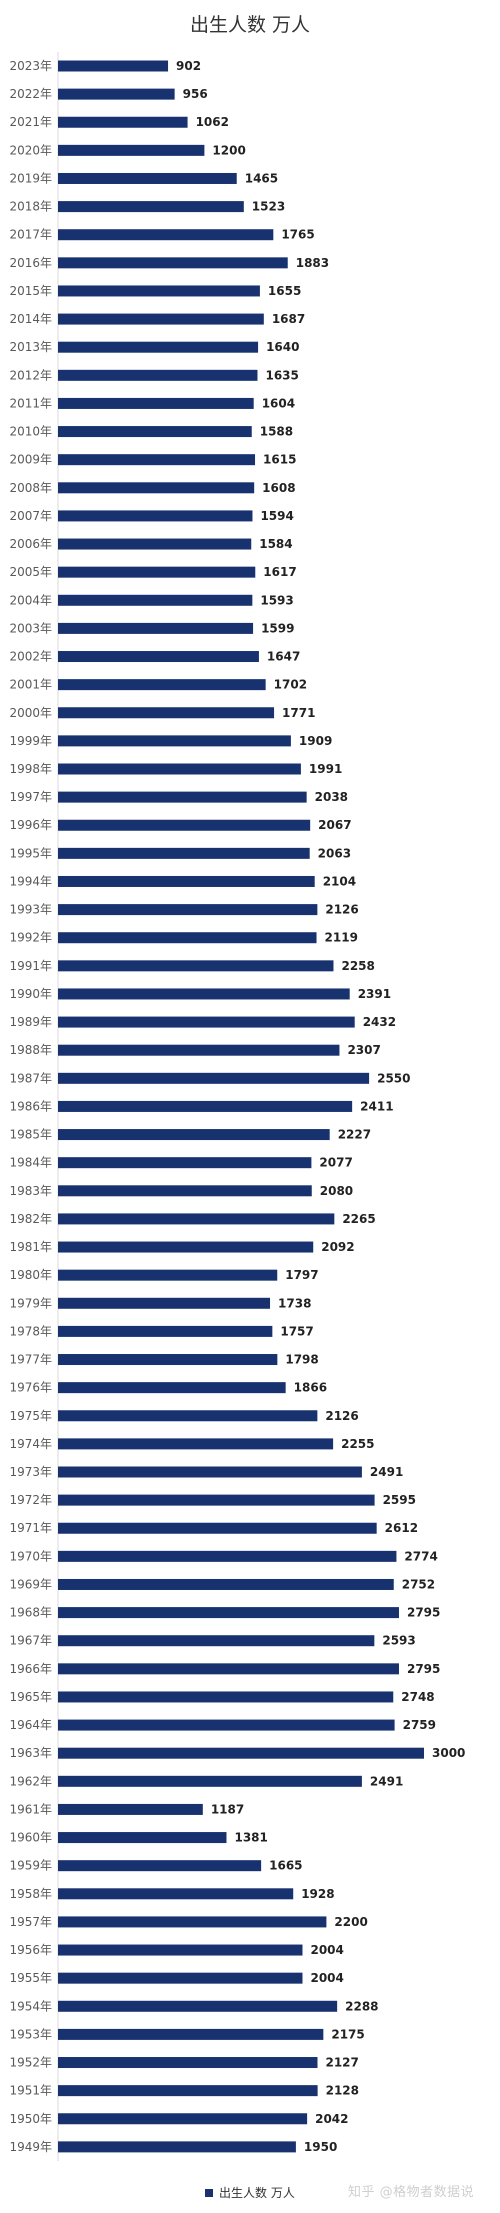 The image size is (500, 2213). Describe the element at coordinates (30, 1641) in the screenshot. I see `category-tick-label: 1967年` at that location.